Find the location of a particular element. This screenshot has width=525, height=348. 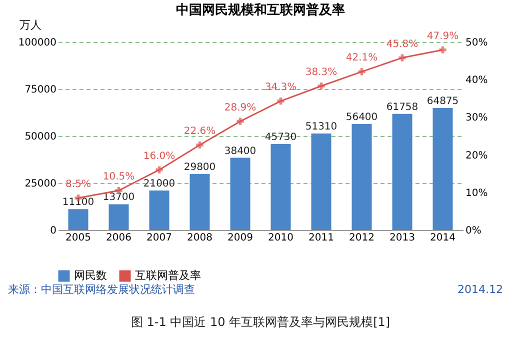

data-label: 61758 is located at coordinates (402, 107).